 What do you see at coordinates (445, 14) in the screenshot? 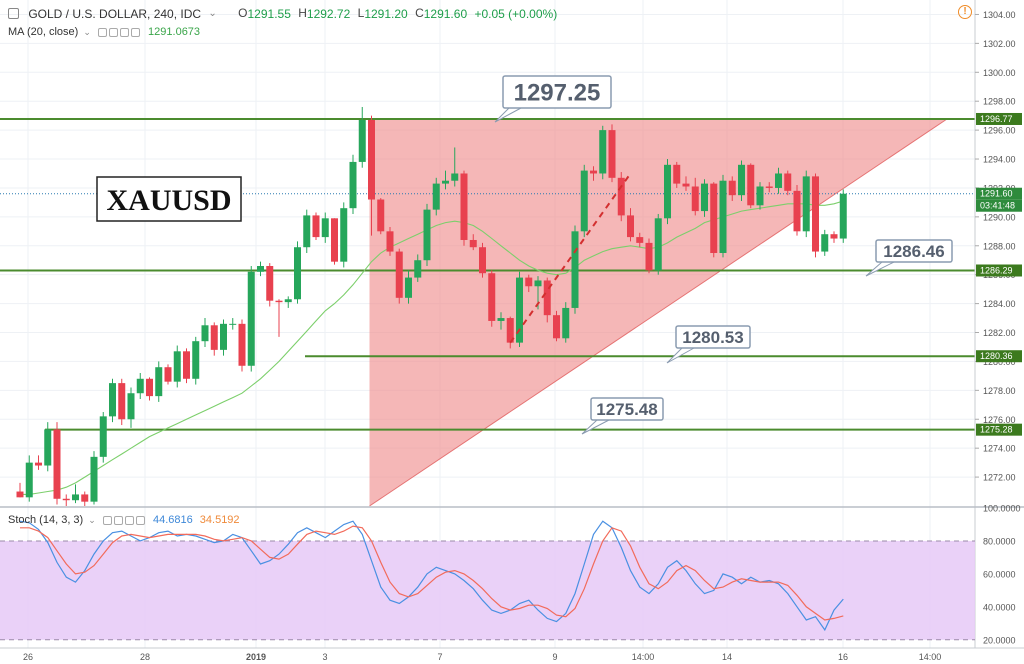
I see `close-value: 1291.60` at bounding box center [445, 14].